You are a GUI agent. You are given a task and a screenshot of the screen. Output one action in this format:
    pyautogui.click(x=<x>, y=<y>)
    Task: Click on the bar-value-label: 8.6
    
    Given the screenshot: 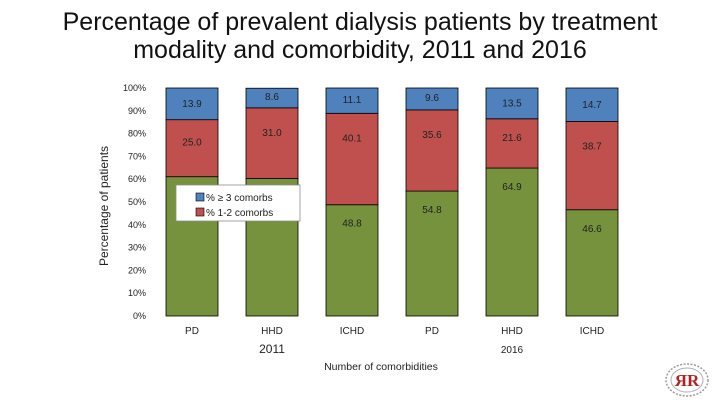 What is the action you would take?
    pyautogui.click(x=272, y=97)
    